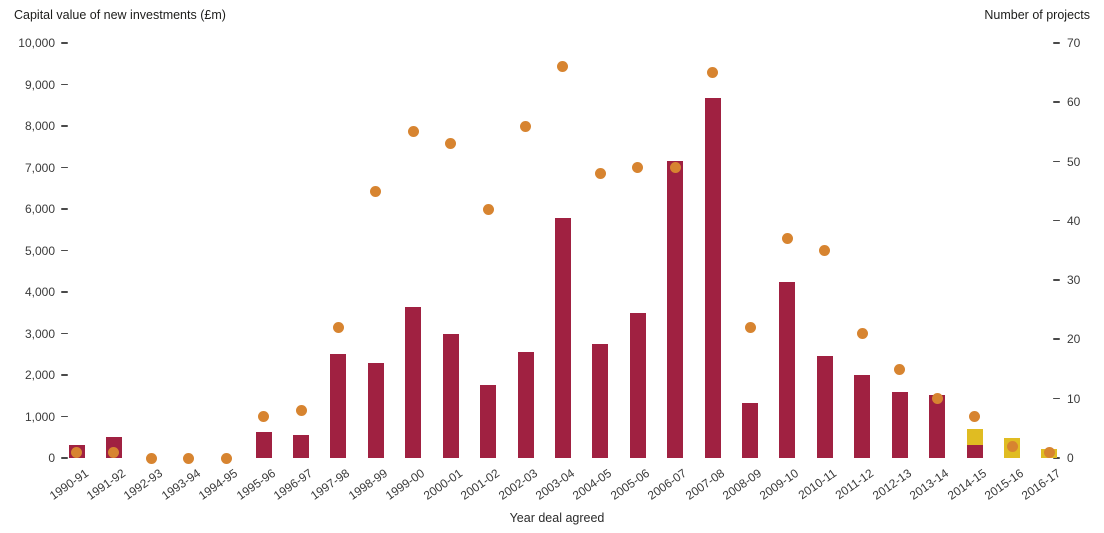 This screenshot has height=533, width=1104. I want to click on left-tick-label-3000: 3,000, so click(39, 333).